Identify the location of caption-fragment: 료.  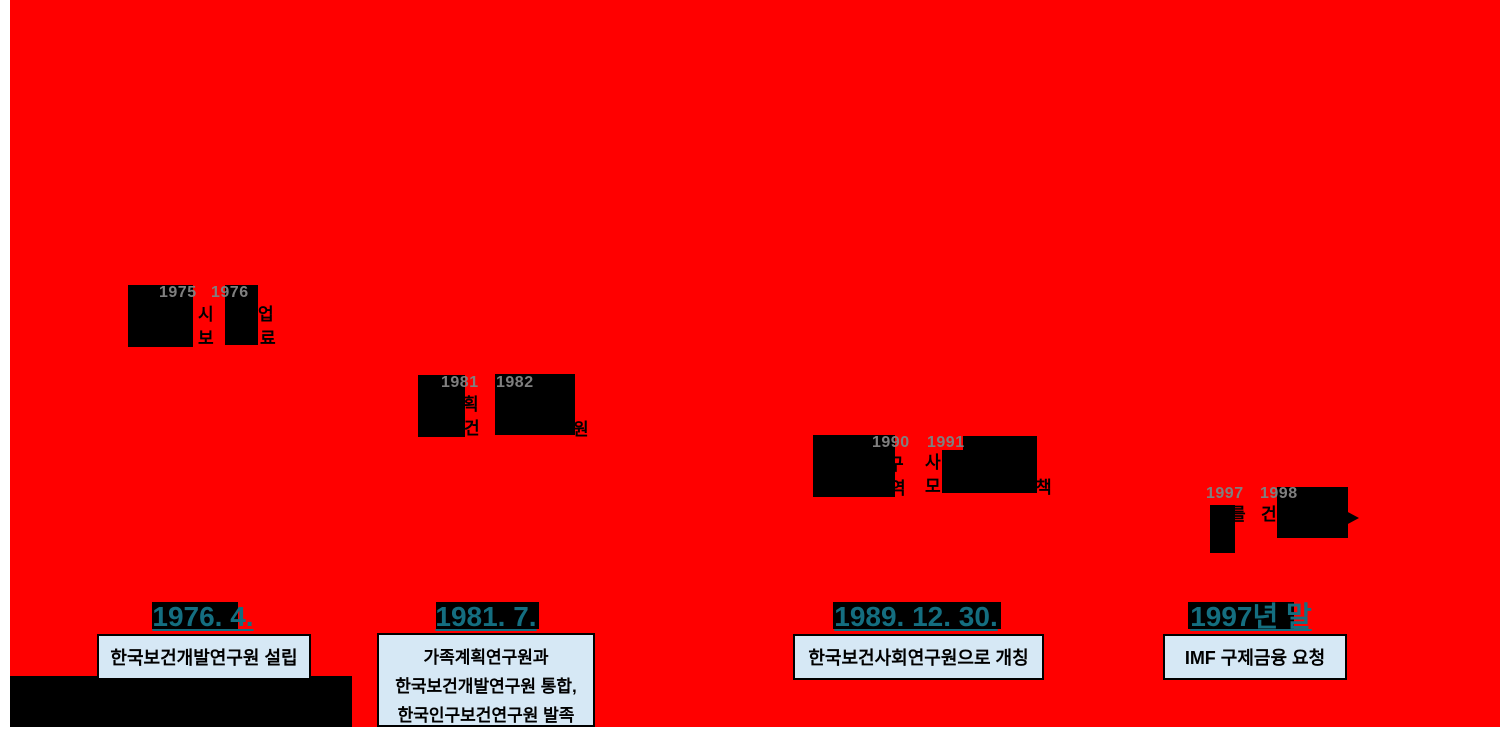
(268, 338).